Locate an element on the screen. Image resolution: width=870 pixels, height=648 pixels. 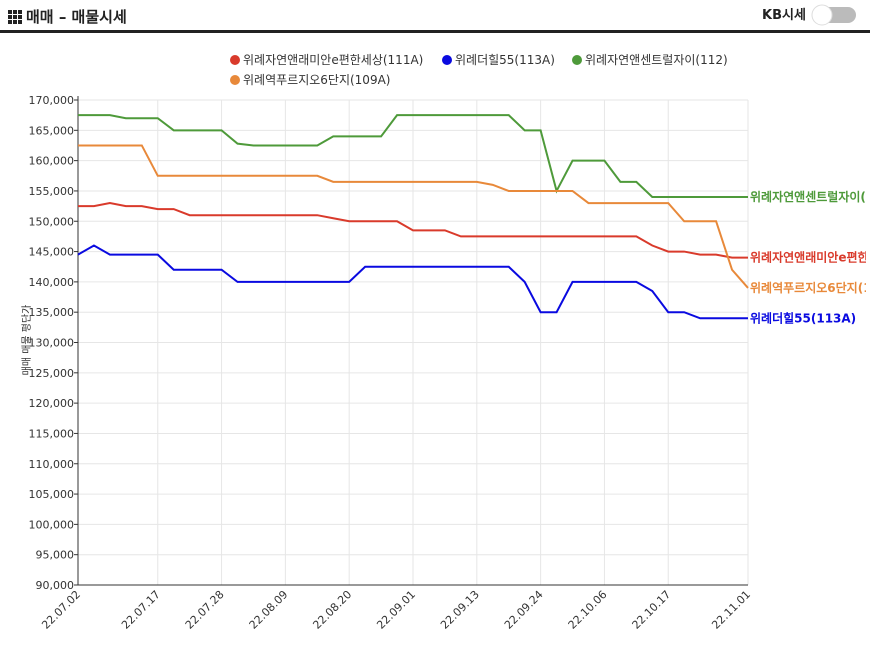
x-tick-label: 22.09.13 is located at coordinates (460, 610).